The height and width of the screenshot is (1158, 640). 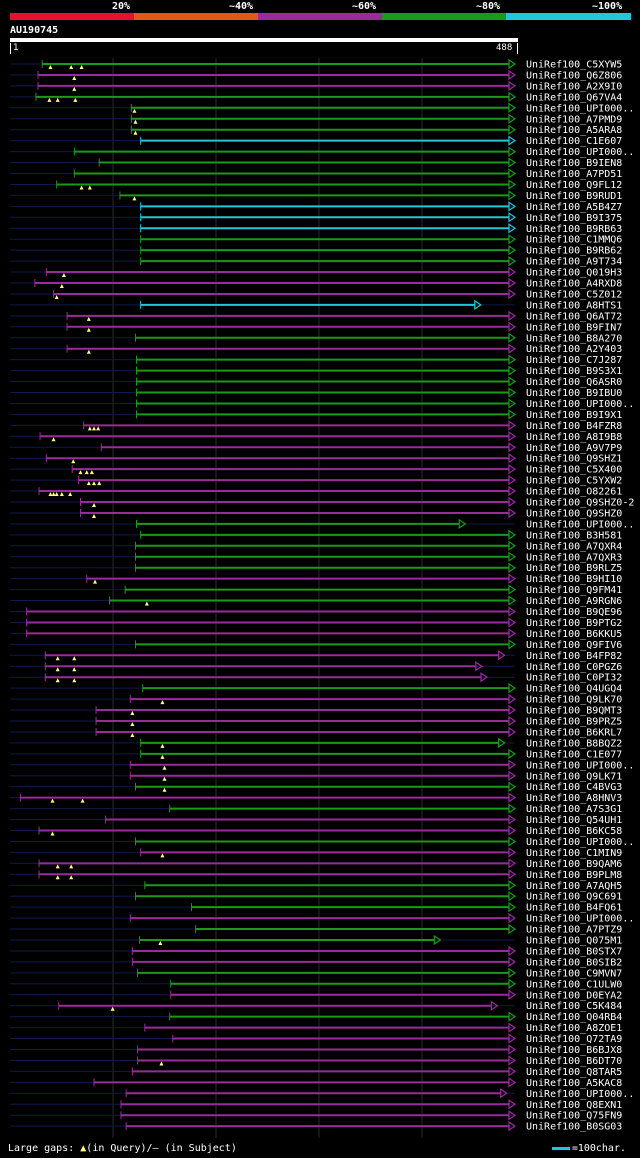 What do you see at coordinates (574, 1105) in the screenshot?
I see `hit-label: UniRef100_Q8EXN1` at bounding box center [574, 1105].